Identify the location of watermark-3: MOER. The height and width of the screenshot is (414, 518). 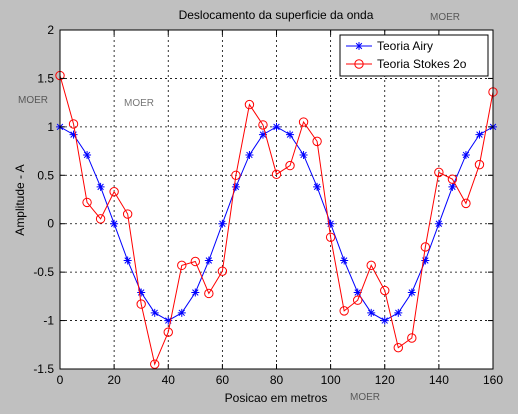
(445, 17).